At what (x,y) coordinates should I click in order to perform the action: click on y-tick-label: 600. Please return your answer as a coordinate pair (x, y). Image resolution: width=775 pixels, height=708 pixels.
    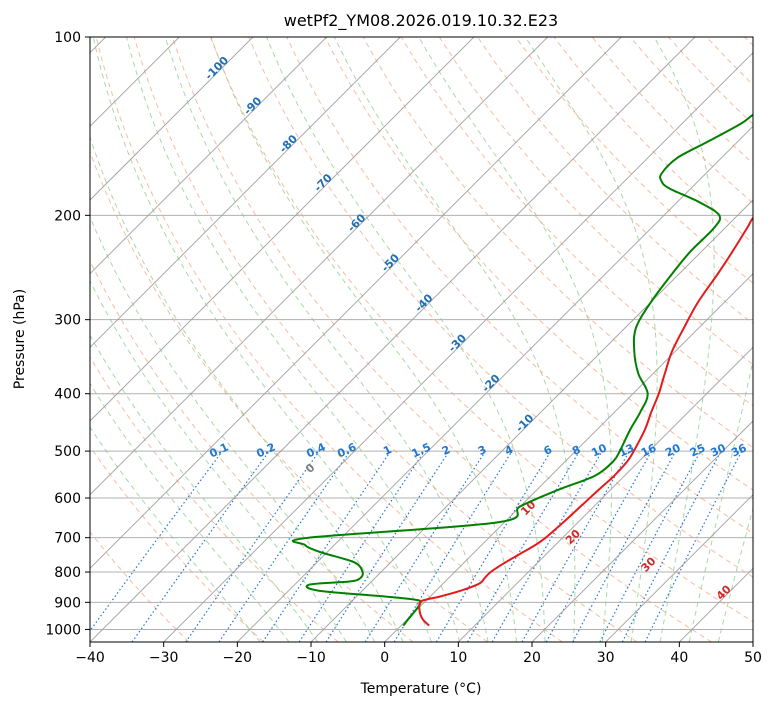
    Looking at the image, I should click on (67, 499).